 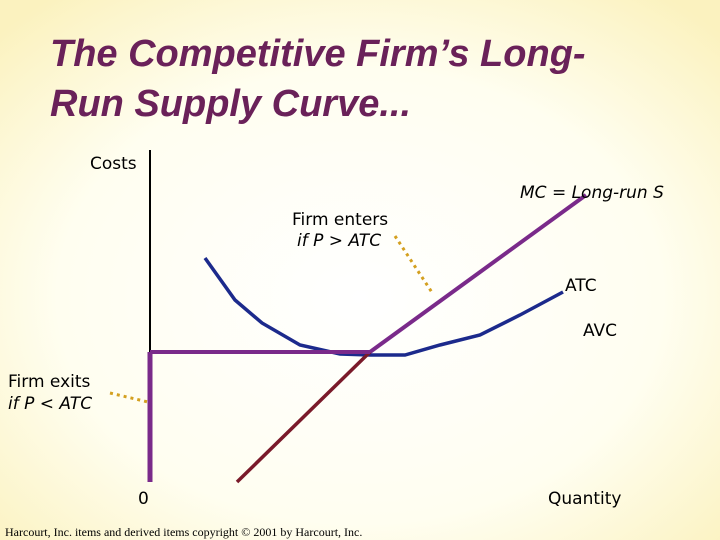 What do you see at coordinates (143, 499) in the screenshot?
I see `origin-label: 0` at bounding box center [143, 499].